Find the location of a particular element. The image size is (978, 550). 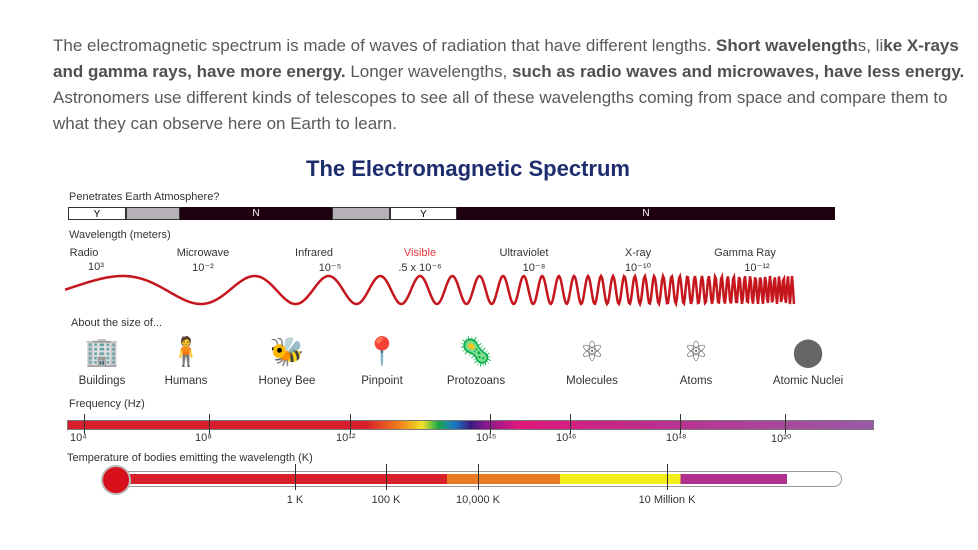

size-label-item: Atoms is located at coordinates (696, 381).